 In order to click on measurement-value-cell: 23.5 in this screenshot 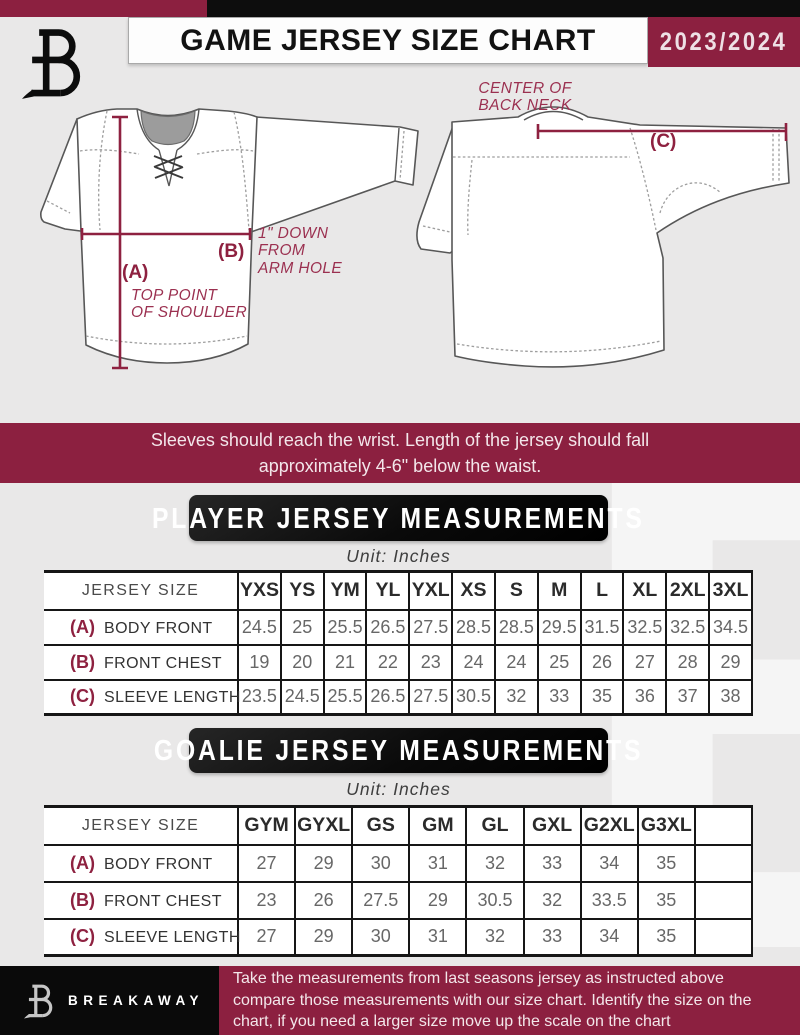, I will do `click(259, 697)`.